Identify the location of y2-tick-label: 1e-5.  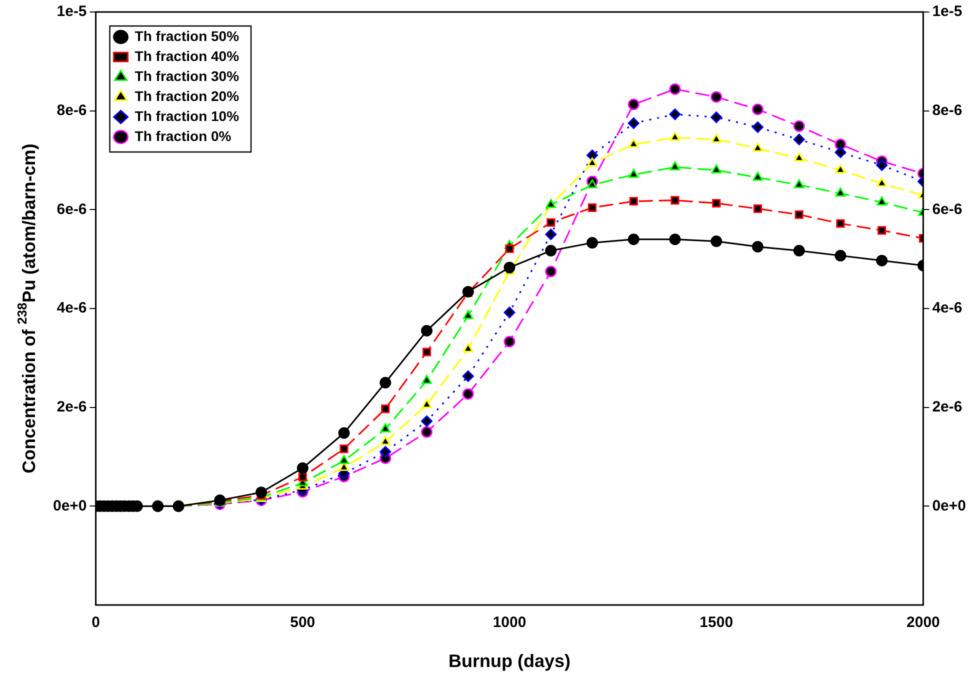
(947, 11).